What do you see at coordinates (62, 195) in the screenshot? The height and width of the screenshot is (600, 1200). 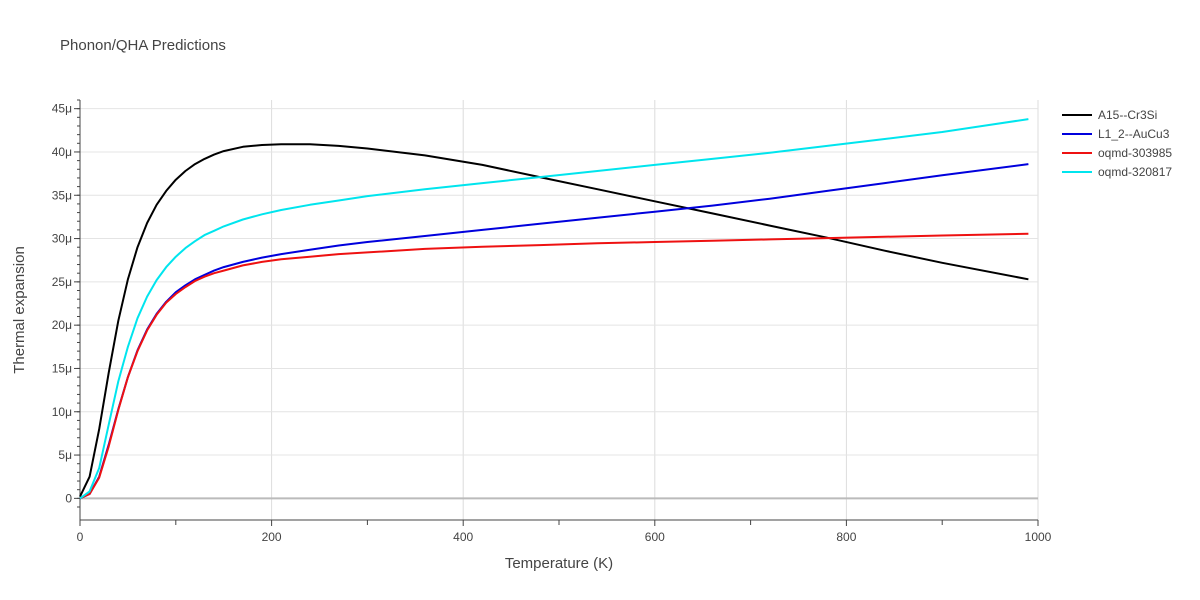 I see `y-tick-label: 35μ` at bounding box center [62, 195].